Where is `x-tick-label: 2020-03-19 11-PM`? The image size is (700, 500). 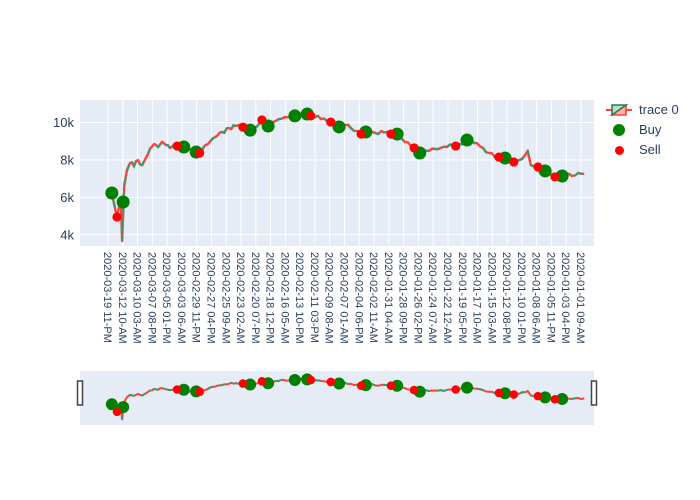
x-tick-label: 2020-03-19 11-PM is located at coordinates (107, 297).